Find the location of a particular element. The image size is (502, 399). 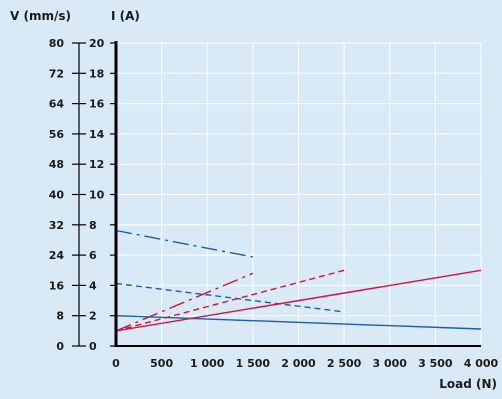

series-line-speed-solid is located at coordinates (298, 322).